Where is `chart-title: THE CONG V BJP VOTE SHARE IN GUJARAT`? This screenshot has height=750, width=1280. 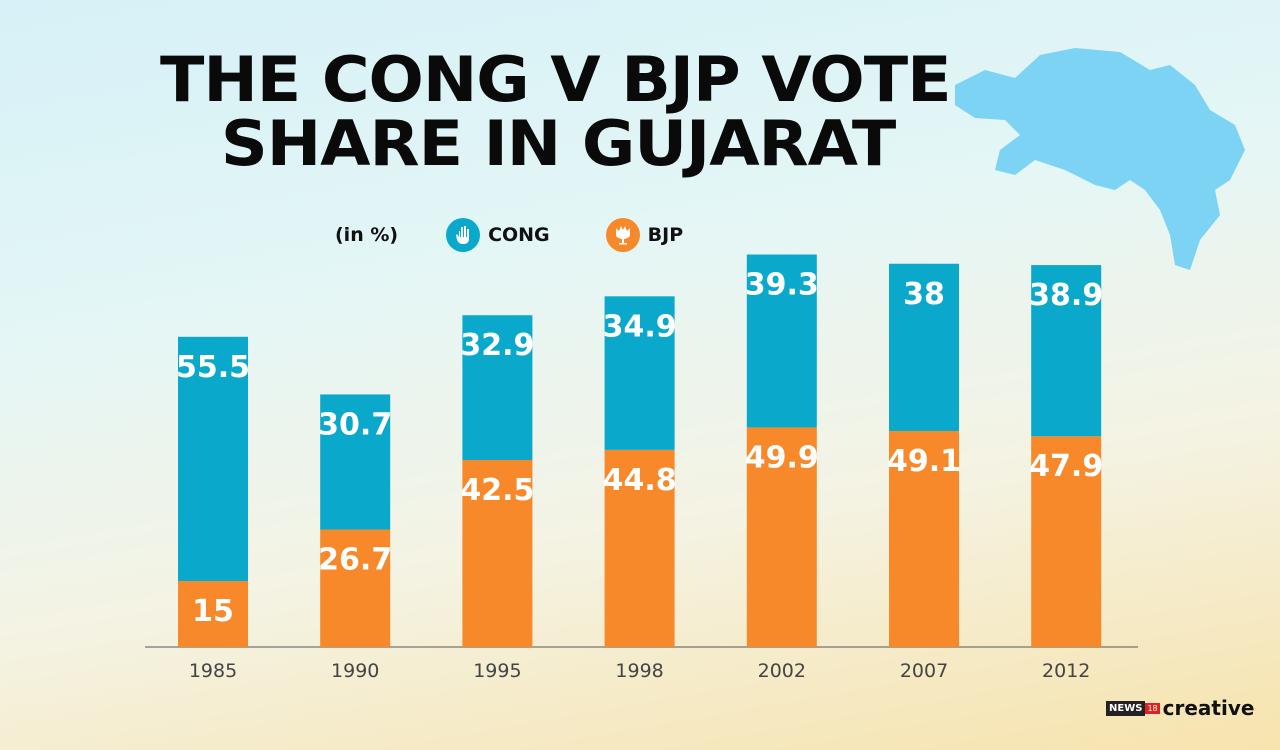 chart-title: THE CONG V BJP VOTE SHARE IN GUJARAT is located at coordinates (556, 111).